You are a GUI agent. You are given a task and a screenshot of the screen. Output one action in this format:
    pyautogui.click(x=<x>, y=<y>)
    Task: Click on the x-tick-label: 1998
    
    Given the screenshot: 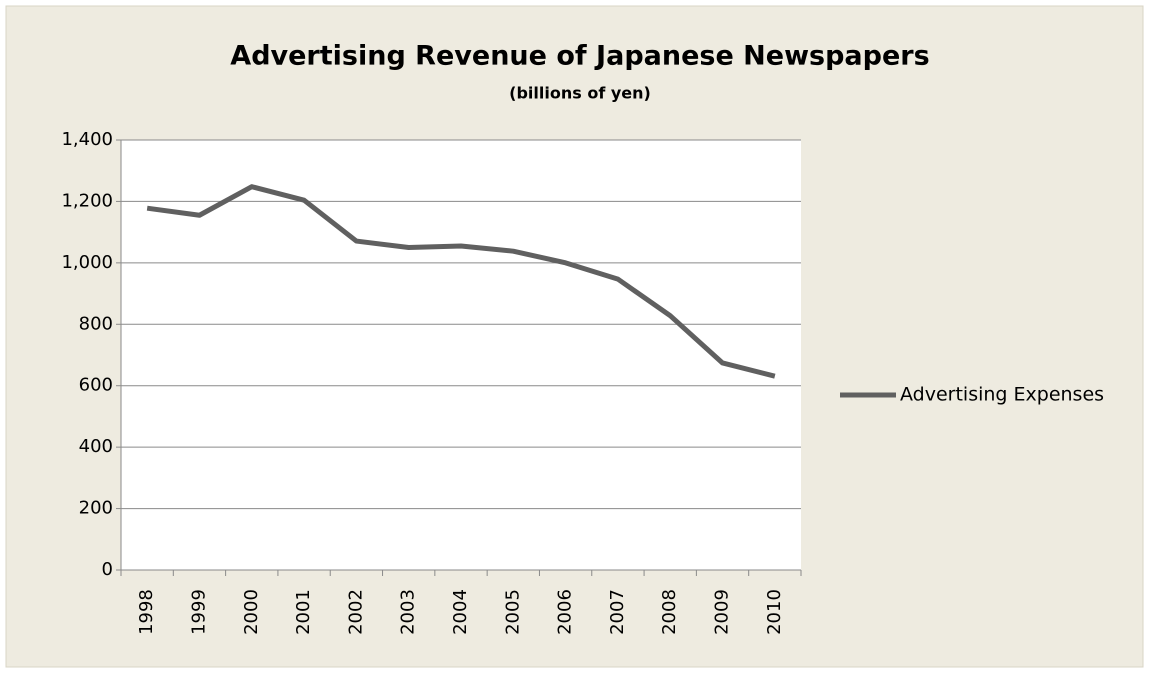 What is the action you would take?
    pyautogui.click(x=146, y=612)
    